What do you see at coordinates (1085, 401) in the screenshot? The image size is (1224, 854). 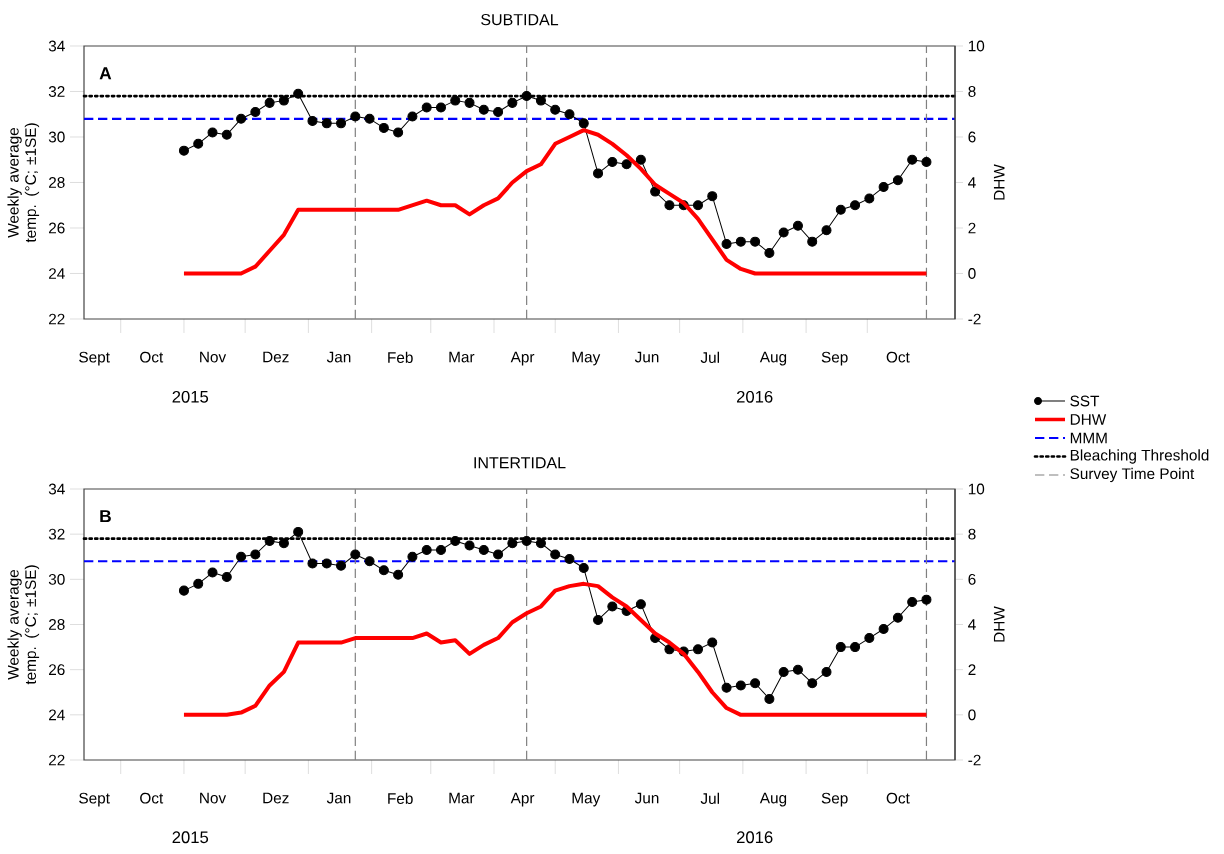 I see `legend-label: SST` at bounding box center [1085, 401].